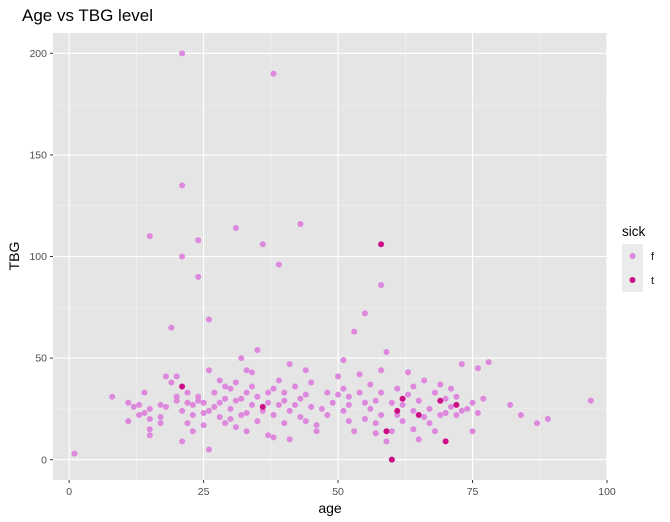 The height and width of the screenshot is (522, 670). Describe the element at coordinates (633, 231) in the screenshot. I see `legend-title: sick` at that location.